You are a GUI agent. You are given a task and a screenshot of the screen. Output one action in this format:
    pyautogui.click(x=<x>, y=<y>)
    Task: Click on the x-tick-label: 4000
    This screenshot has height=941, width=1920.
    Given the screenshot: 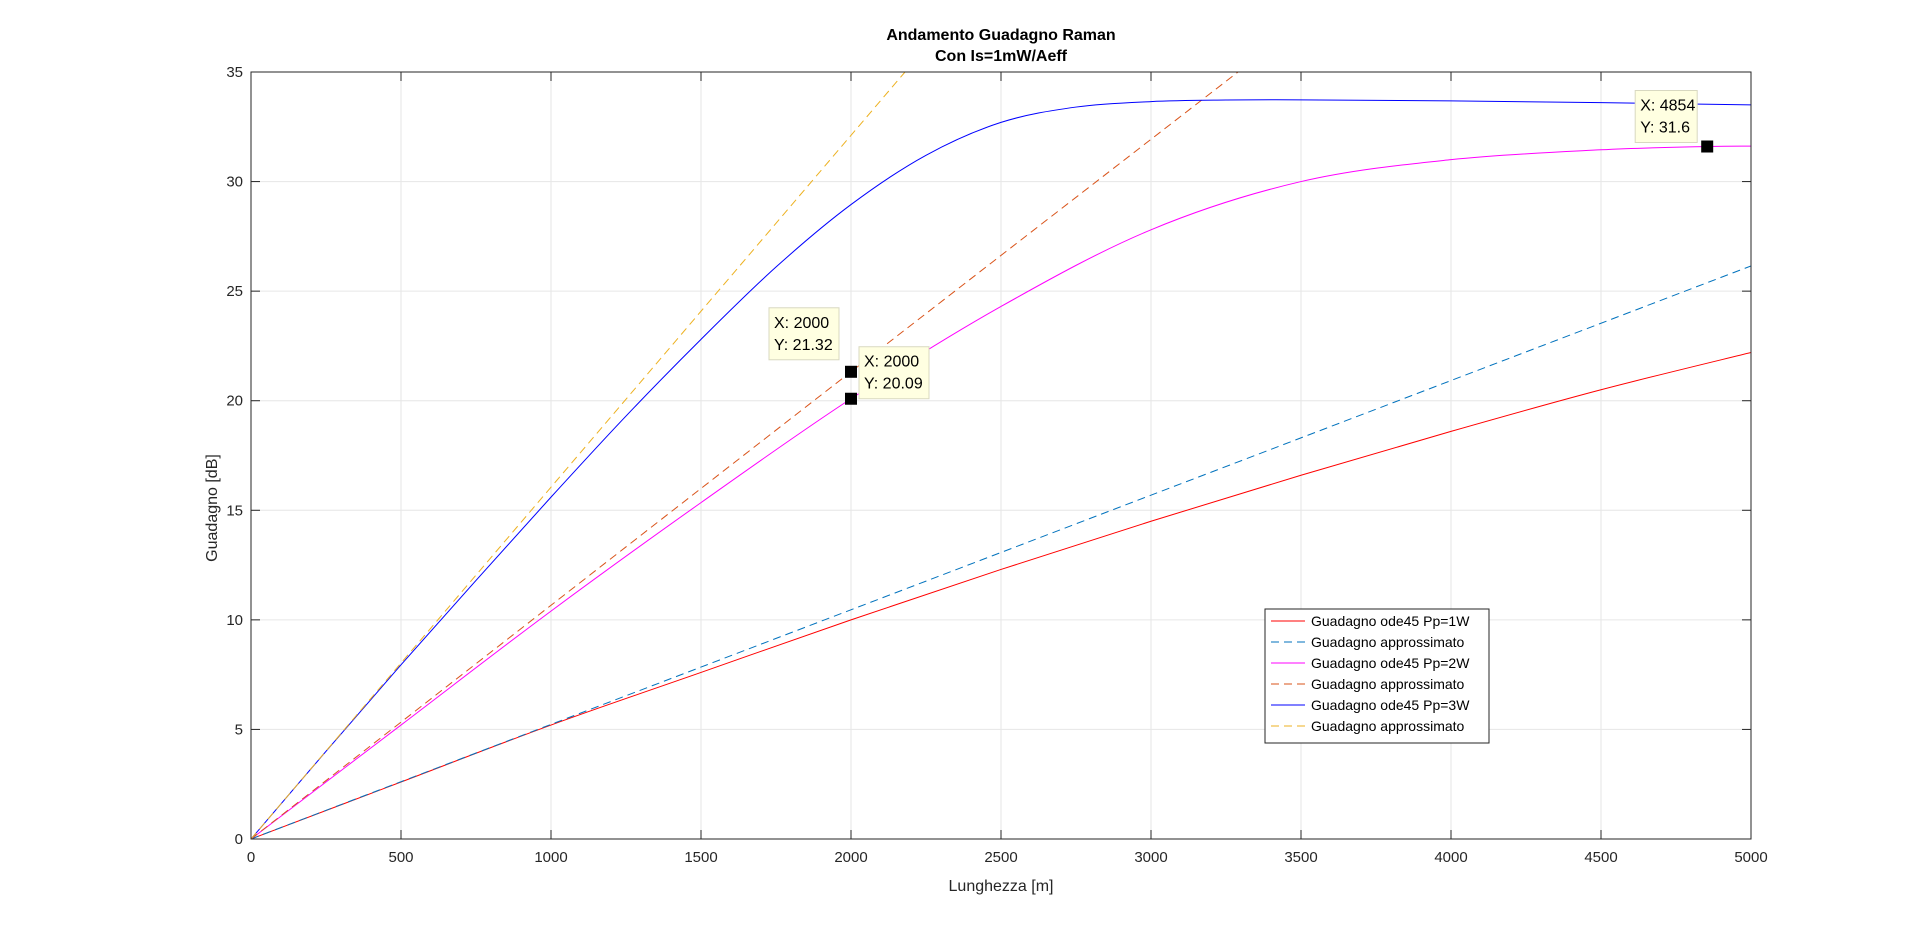 What is the action you would take?
    pyautogui.click(x=1450, y=857)
    